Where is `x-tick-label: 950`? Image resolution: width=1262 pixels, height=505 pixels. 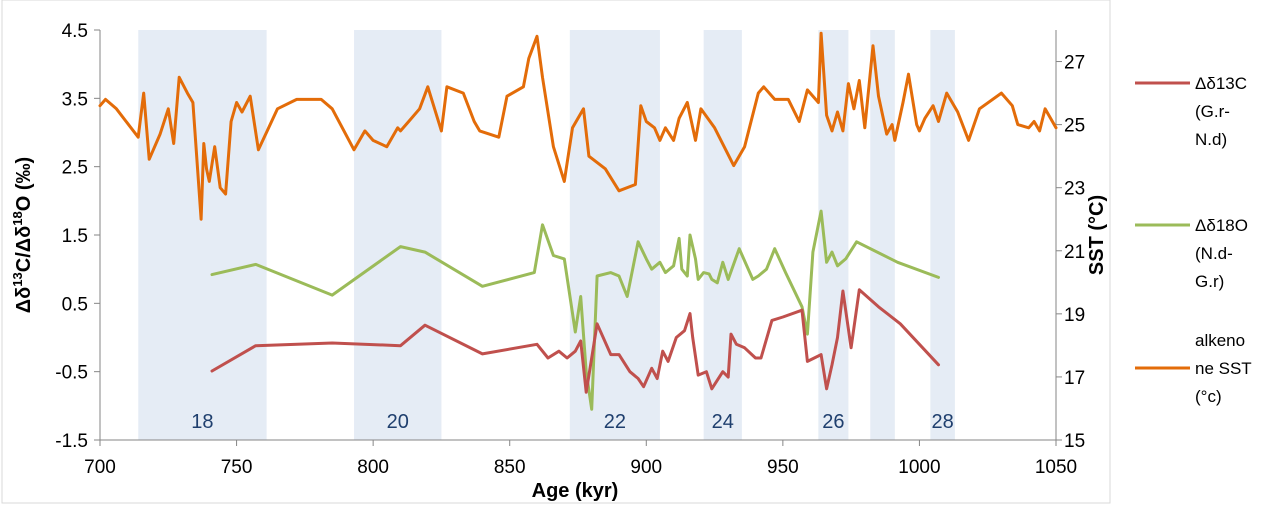
x-tick-label: 950 is located at coordinates (783, 467).